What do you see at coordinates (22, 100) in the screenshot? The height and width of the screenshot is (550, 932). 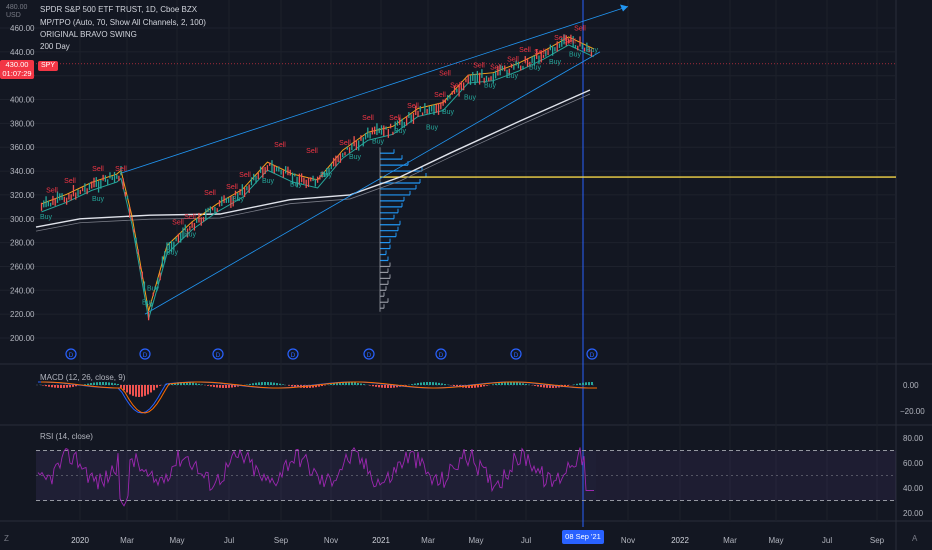 I see `price-axis-label: 400.00` at bounding box center [22, 100].